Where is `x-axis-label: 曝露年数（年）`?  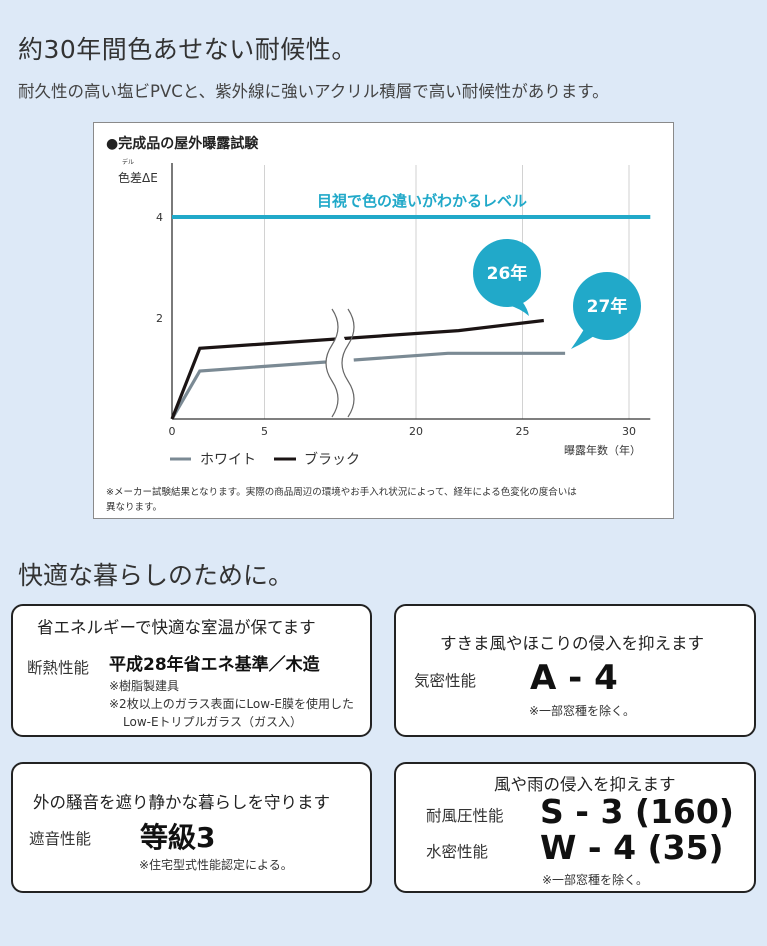
x-axis-label: 曝露年数（年） is located at coordinates (602, 450).